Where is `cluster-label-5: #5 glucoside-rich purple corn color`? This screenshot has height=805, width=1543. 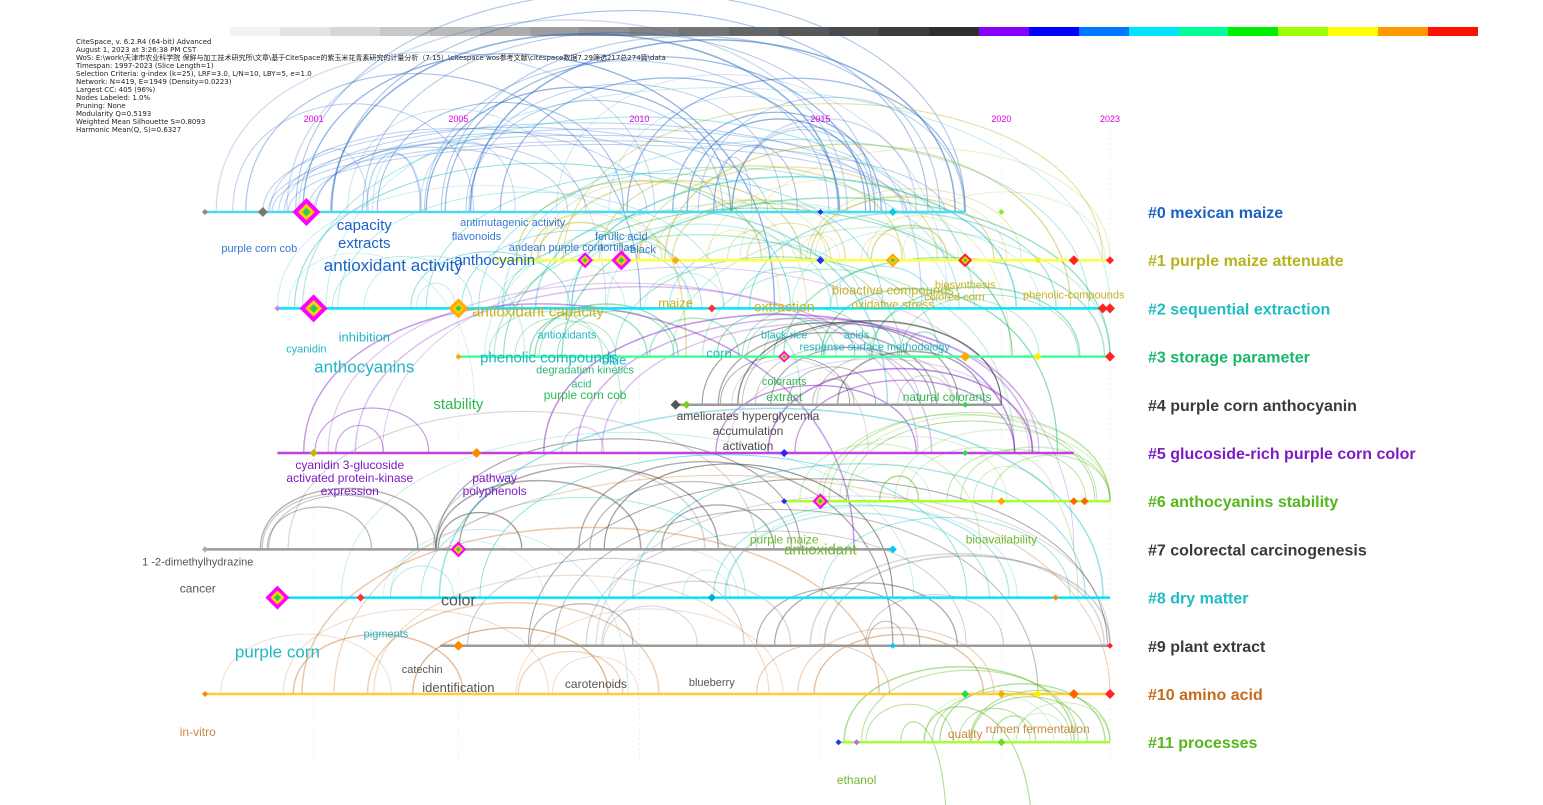
cluster-label-5: #5 glucoside-rich purple corn color is located at coordinates (1282, 454).